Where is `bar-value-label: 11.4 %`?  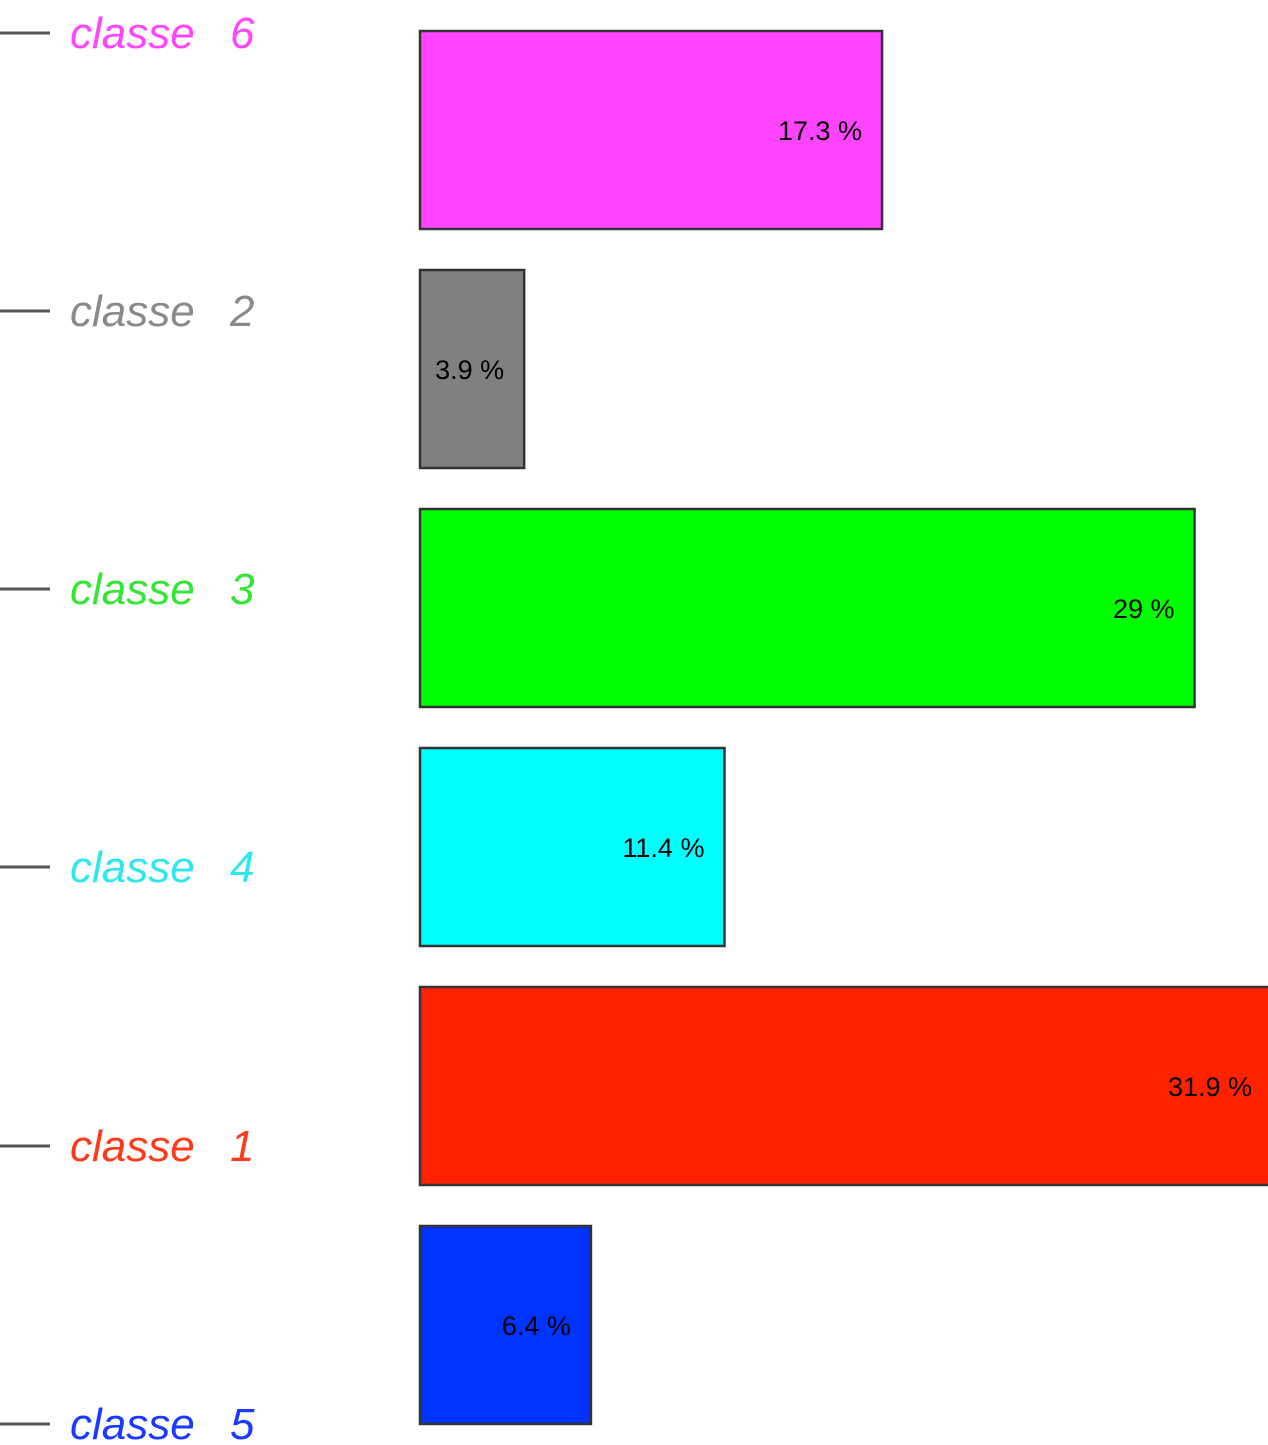
bar-value-label: 11.4 % is located at coordinates (663, 848).